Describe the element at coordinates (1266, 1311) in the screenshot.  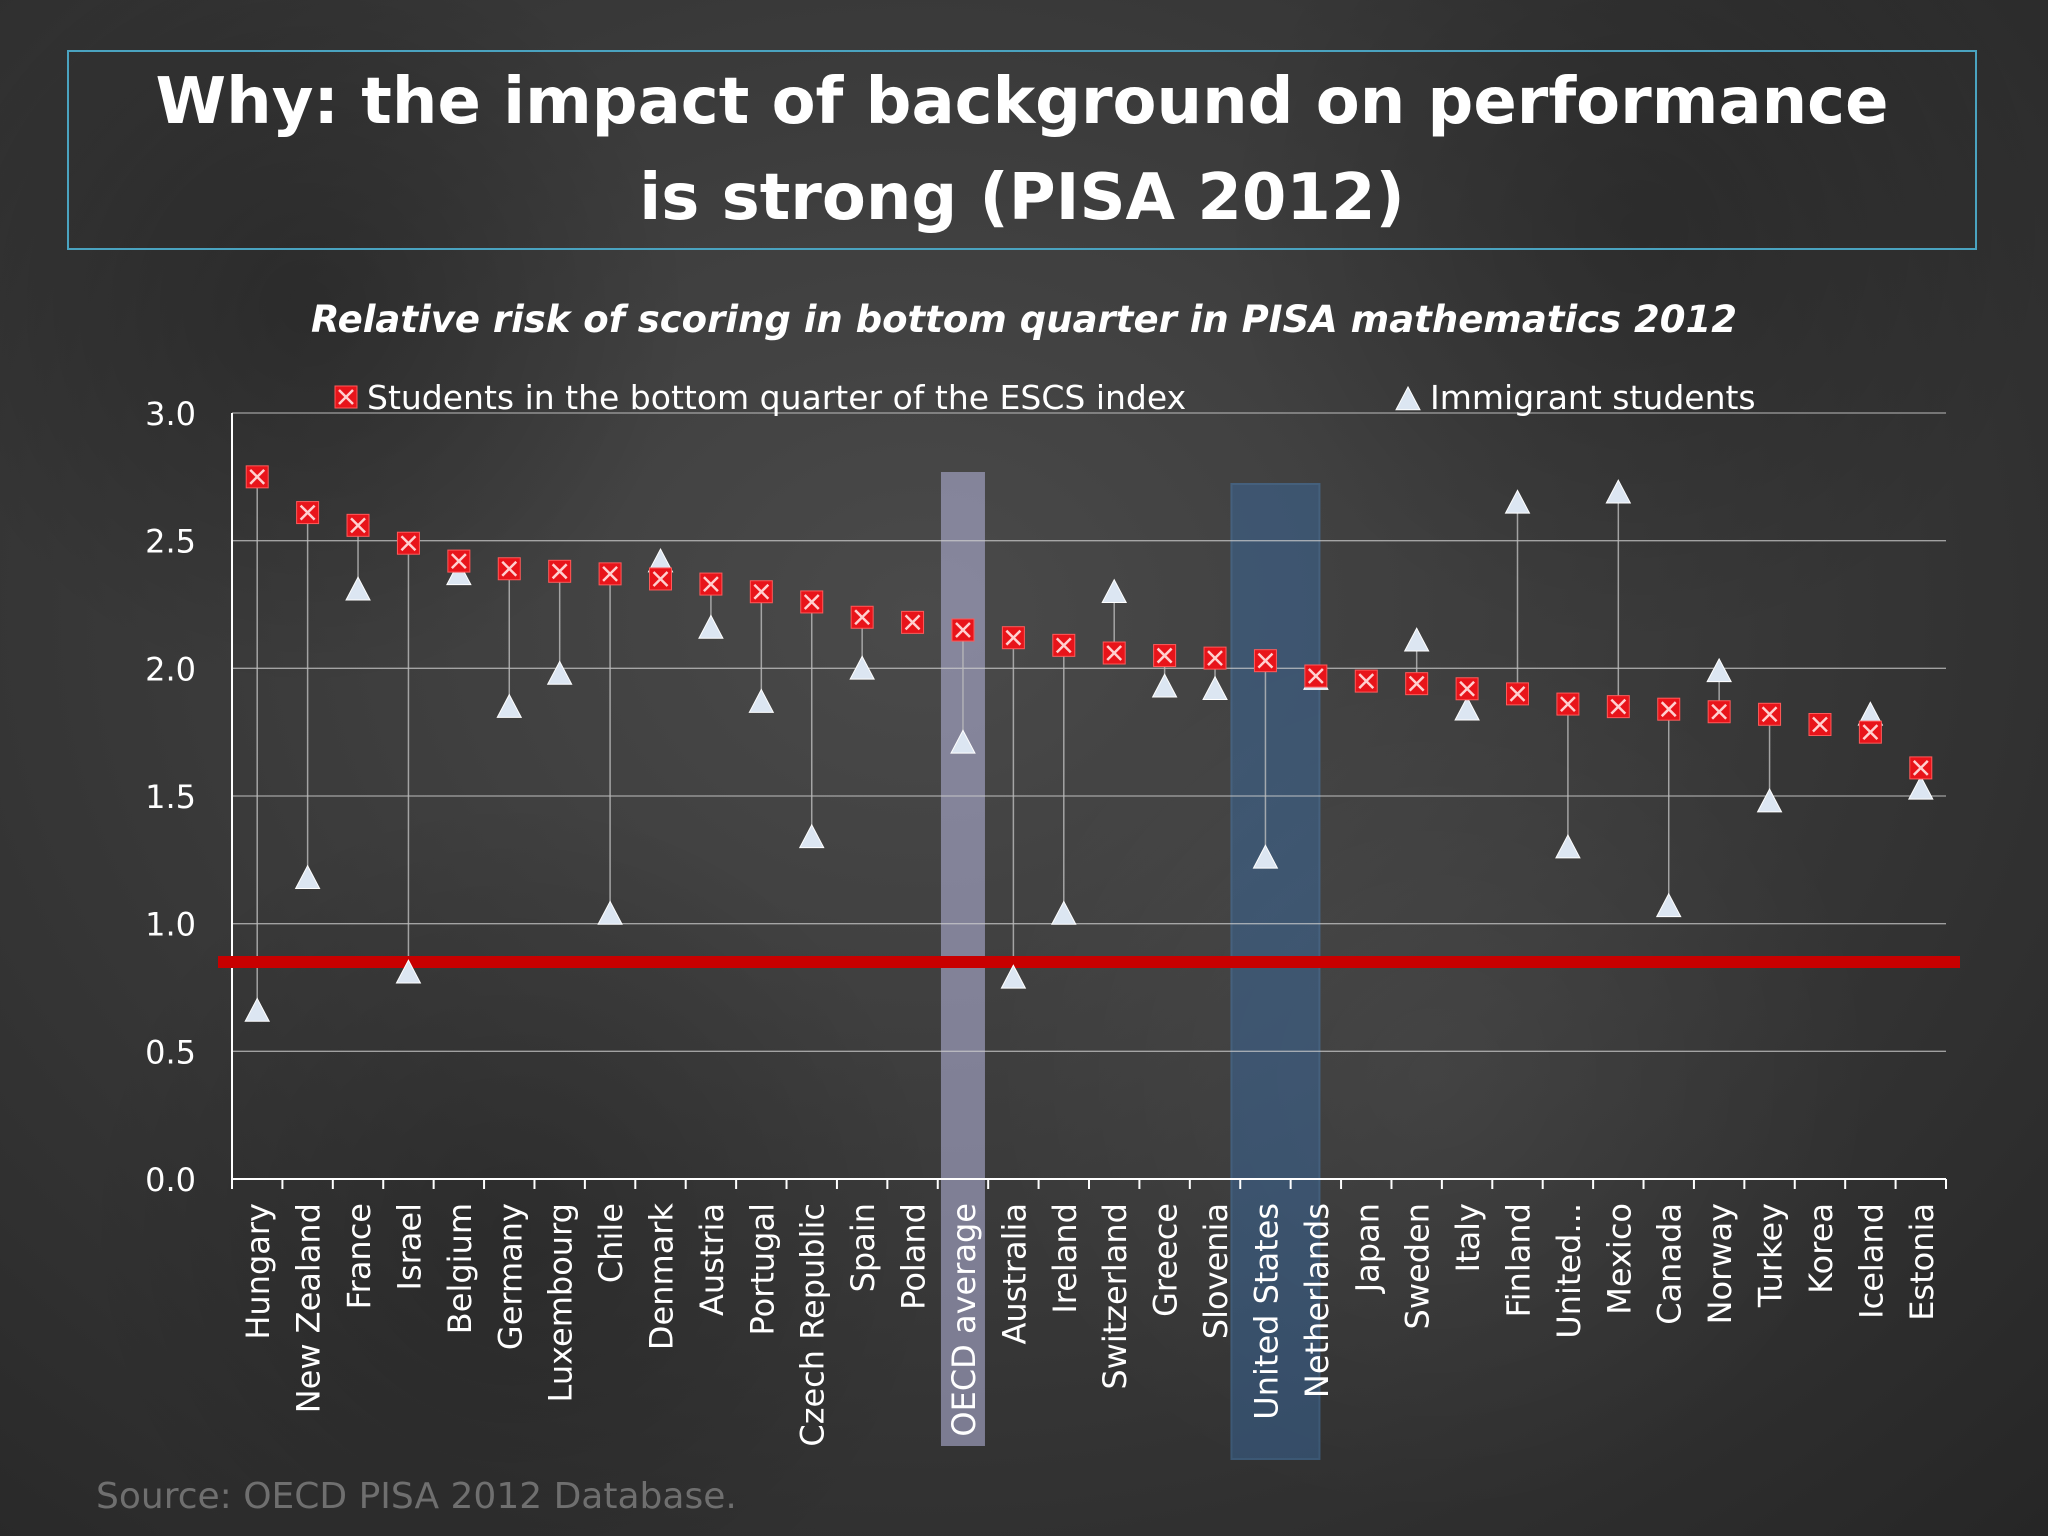
I see `x-tick-label: United States` at that location.